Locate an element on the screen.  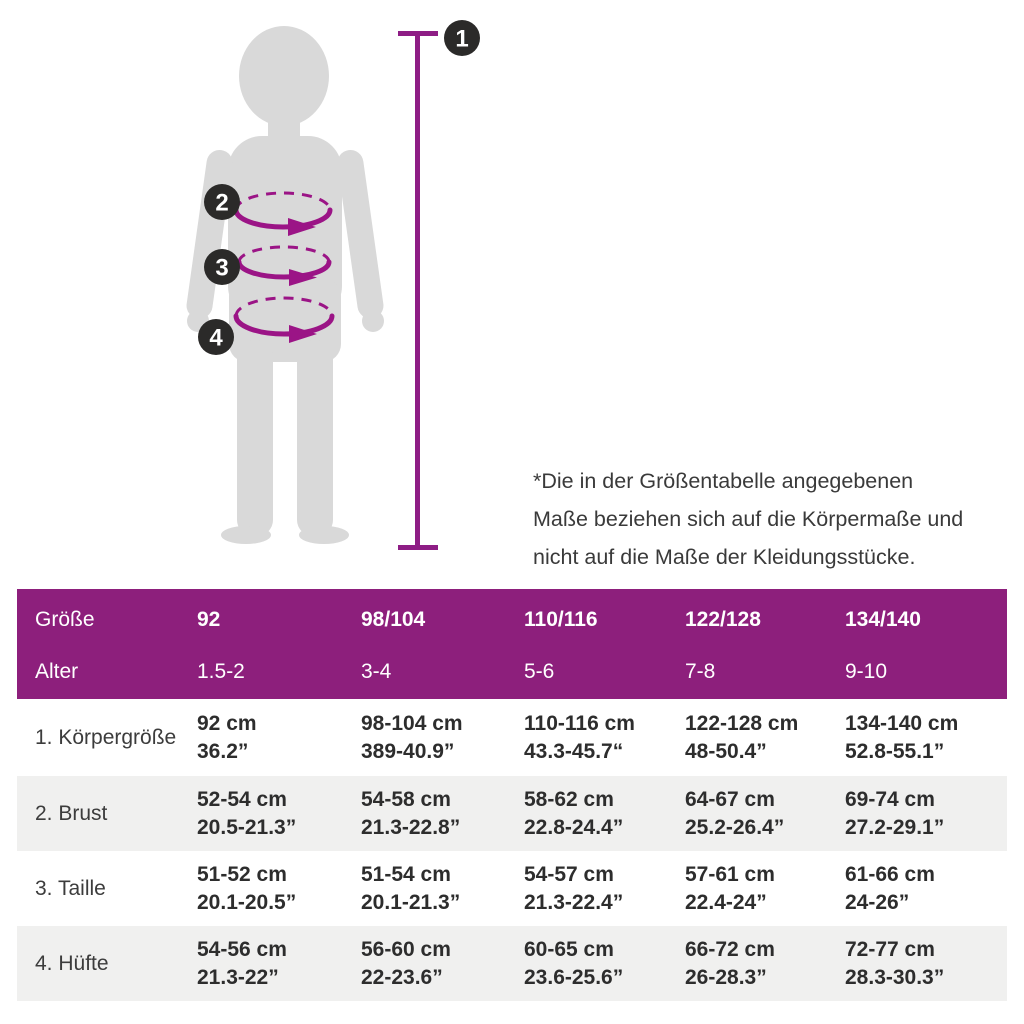
badge-1-number: 1 is located at coordinates (461, 39).